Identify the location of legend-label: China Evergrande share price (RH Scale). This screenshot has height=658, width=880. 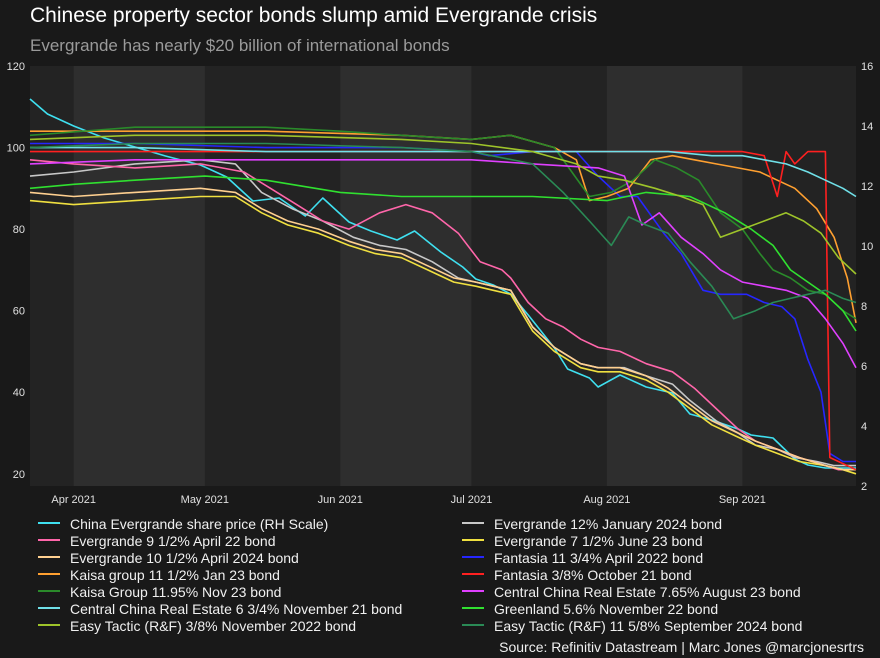
(199, 524).